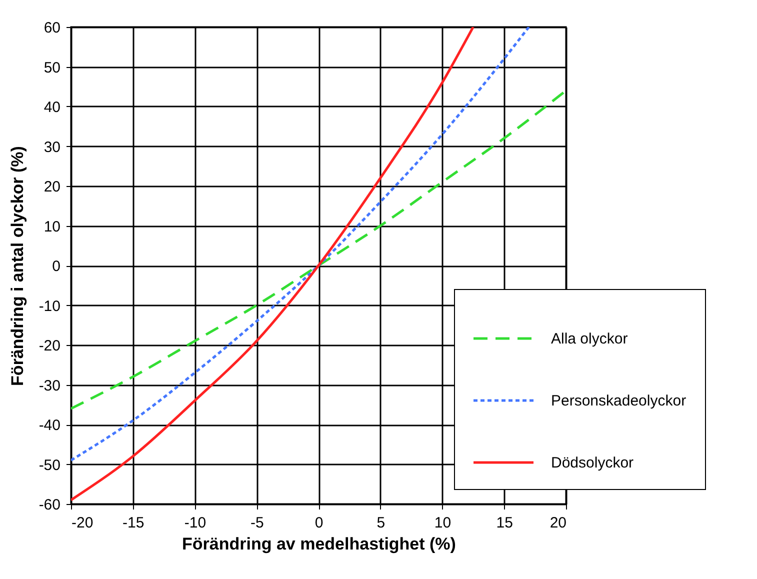 The width and height of the screenshot is (757, 579). I want to click on y-tick-label: -40, so click(49, 425).